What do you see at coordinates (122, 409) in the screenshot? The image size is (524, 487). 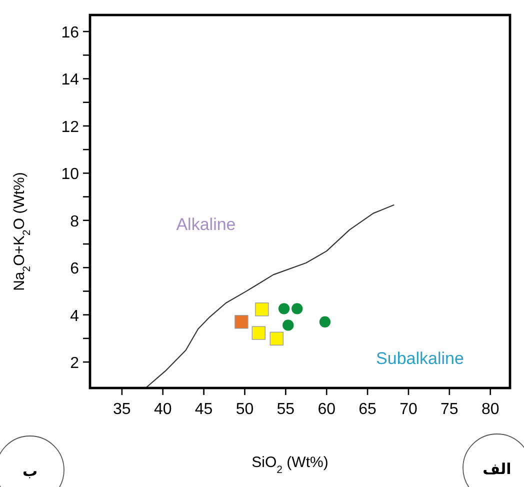 I see `x-tick-label: 35` at bounding box center [122, 409].